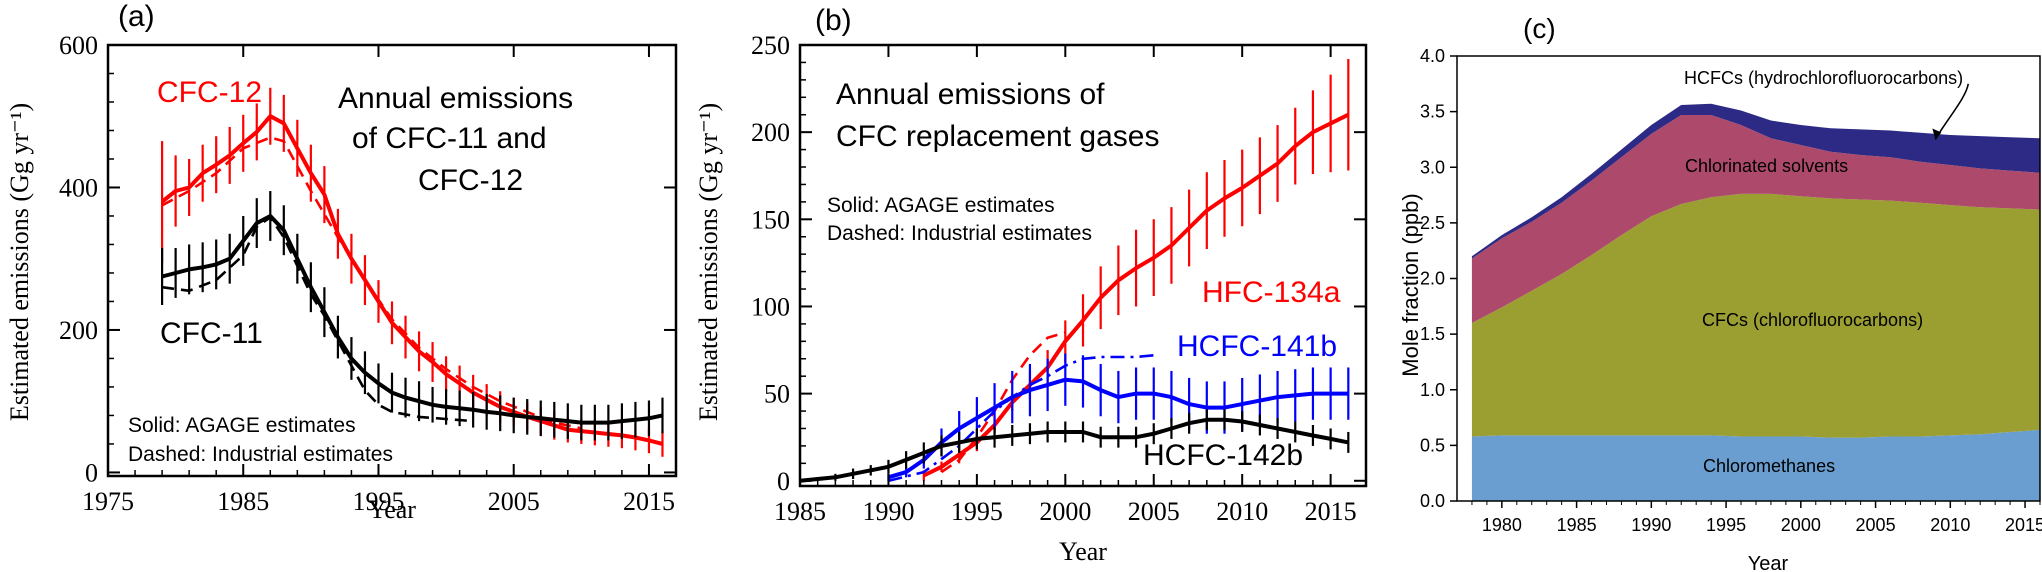 This screenshot has width=2042, height=572. I want to click on panel-a-cfc-12-line, so click(412, 280).